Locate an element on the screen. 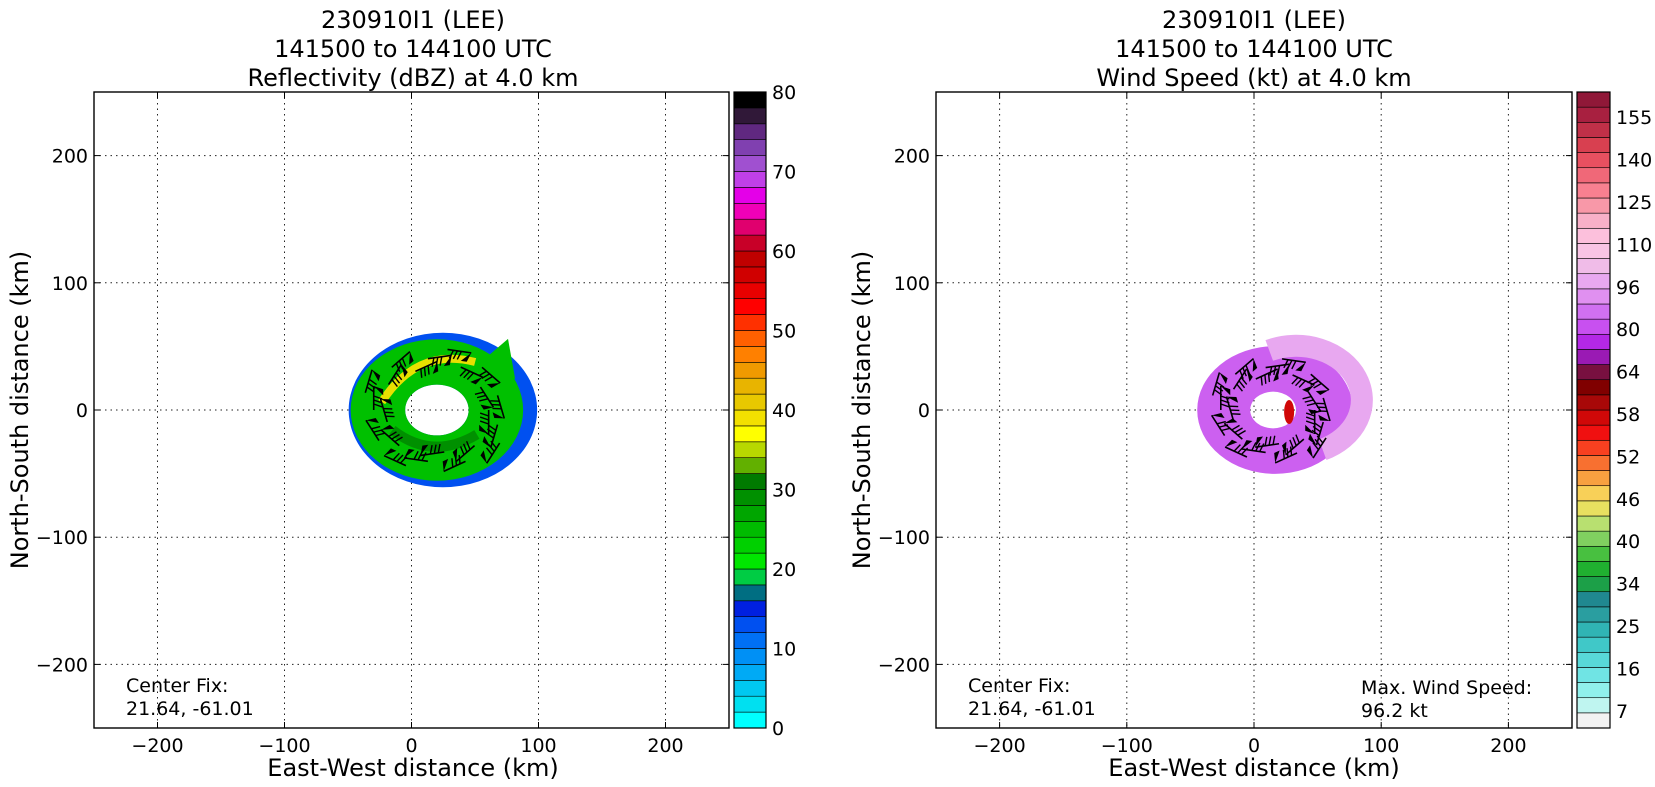  center-fix-value: 21.64, -61.01 is located at coordinates (190, 709).